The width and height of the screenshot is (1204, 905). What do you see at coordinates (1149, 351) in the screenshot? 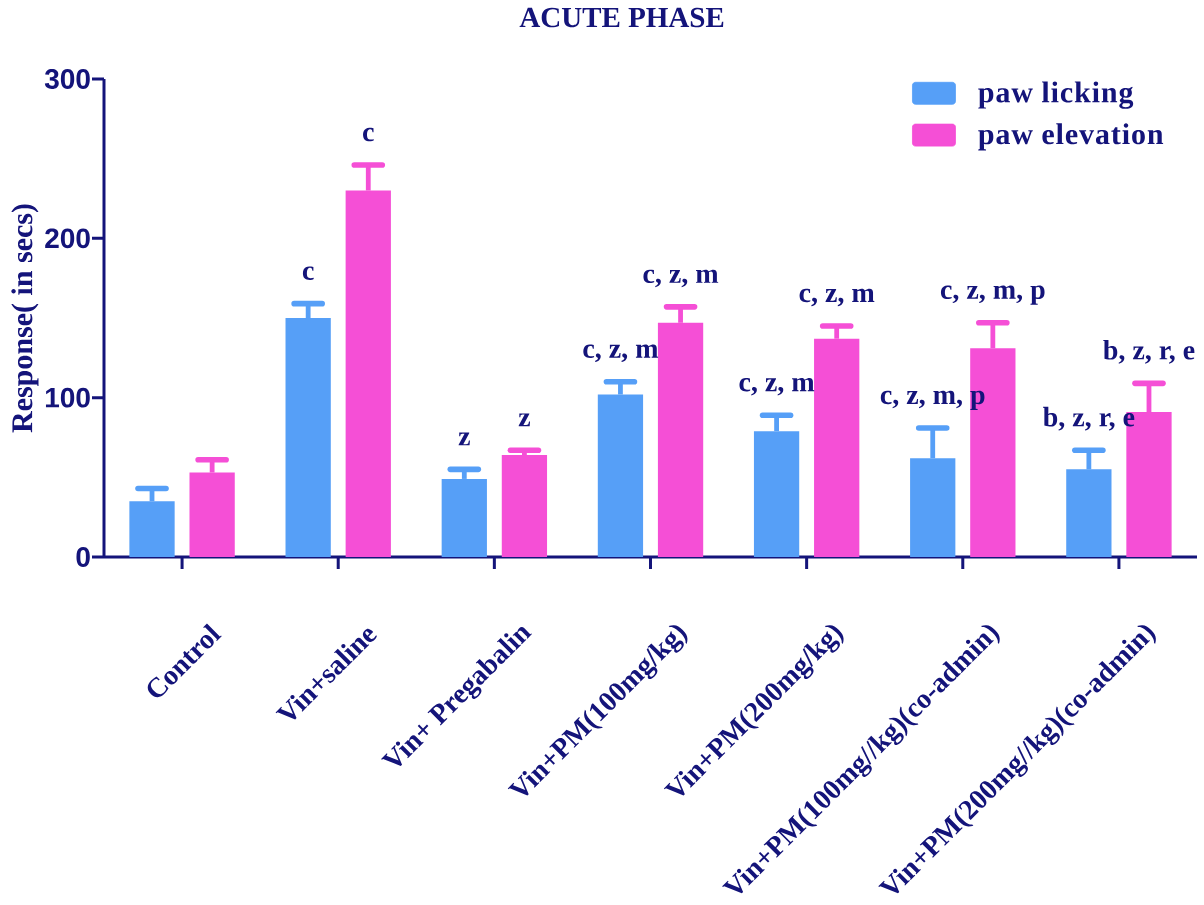
I see `data-label: b, z, r, e` at bounding box center [1149, 351].